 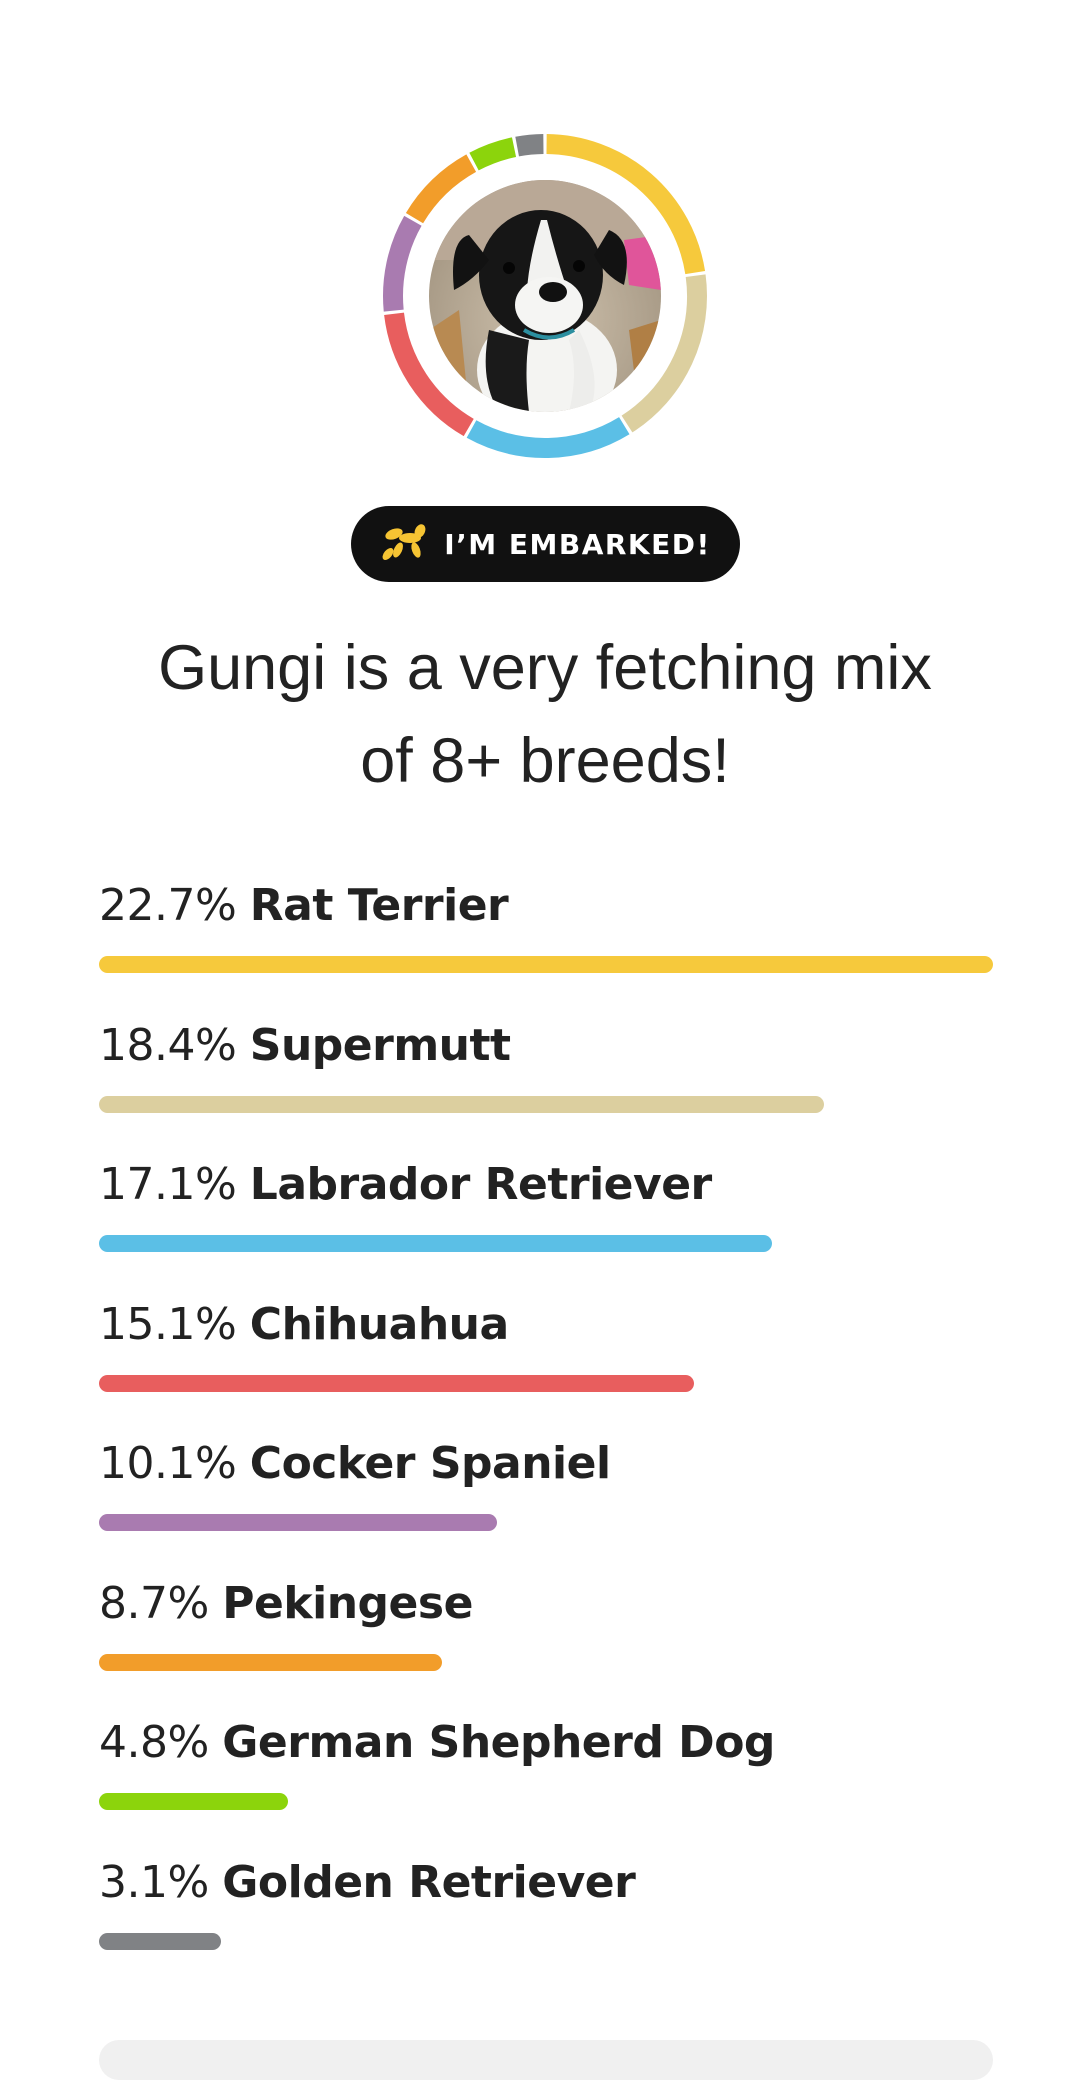 I want to click on breed-percentage: 3.1%, so click(x=154, y=1882).